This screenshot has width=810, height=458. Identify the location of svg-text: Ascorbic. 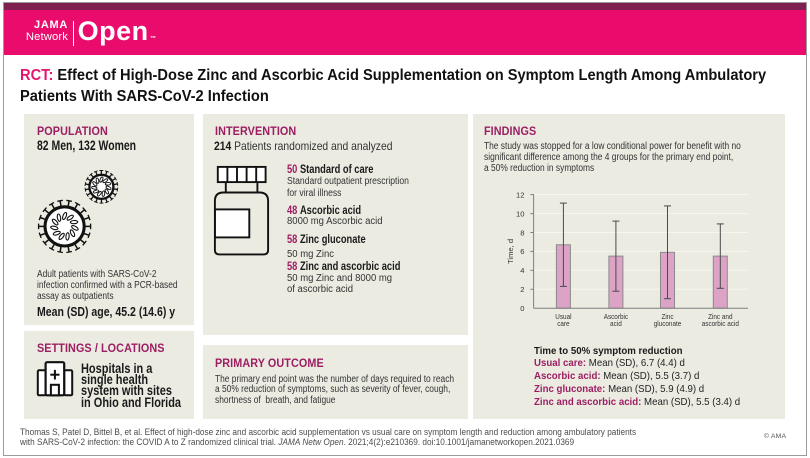
(616, 317).